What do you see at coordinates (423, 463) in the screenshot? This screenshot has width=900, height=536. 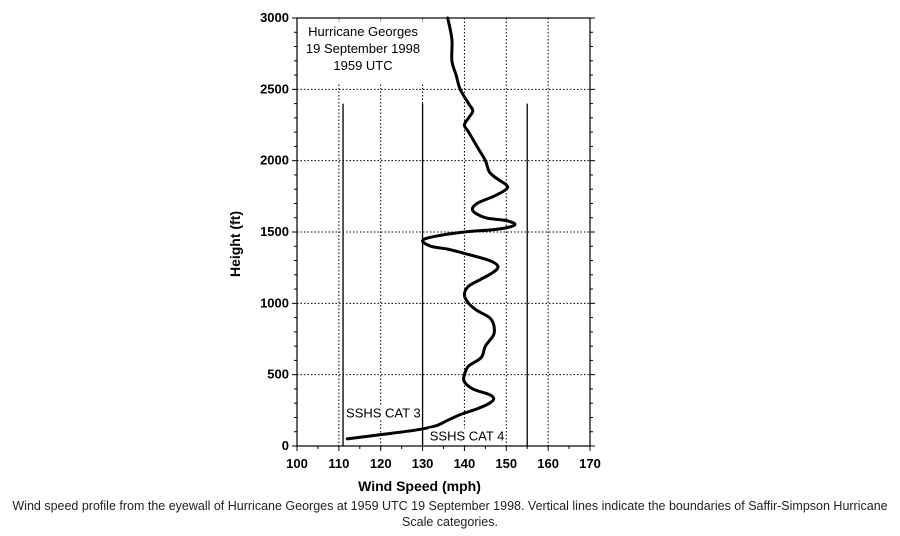 I see `x-tick-label: 130` at bounding box center [423, 463].